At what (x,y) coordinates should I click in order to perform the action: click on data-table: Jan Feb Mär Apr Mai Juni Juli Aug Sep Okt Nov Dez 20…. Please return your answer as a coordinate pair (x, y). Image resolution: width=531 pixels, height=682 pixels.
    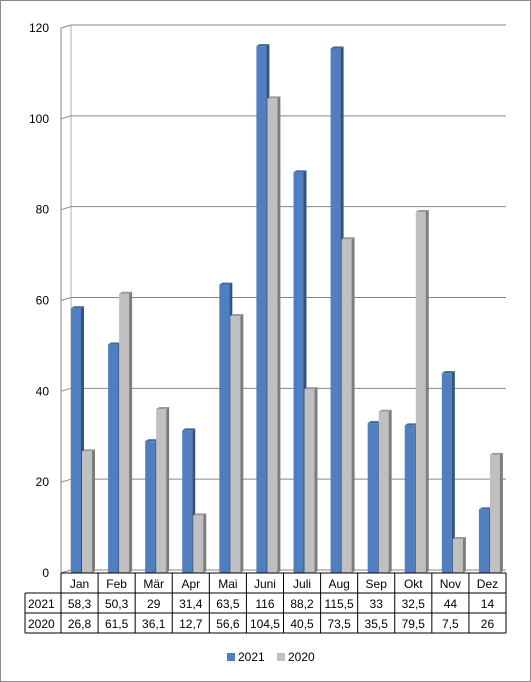
    Looking at the image, I should click on (265, 603).